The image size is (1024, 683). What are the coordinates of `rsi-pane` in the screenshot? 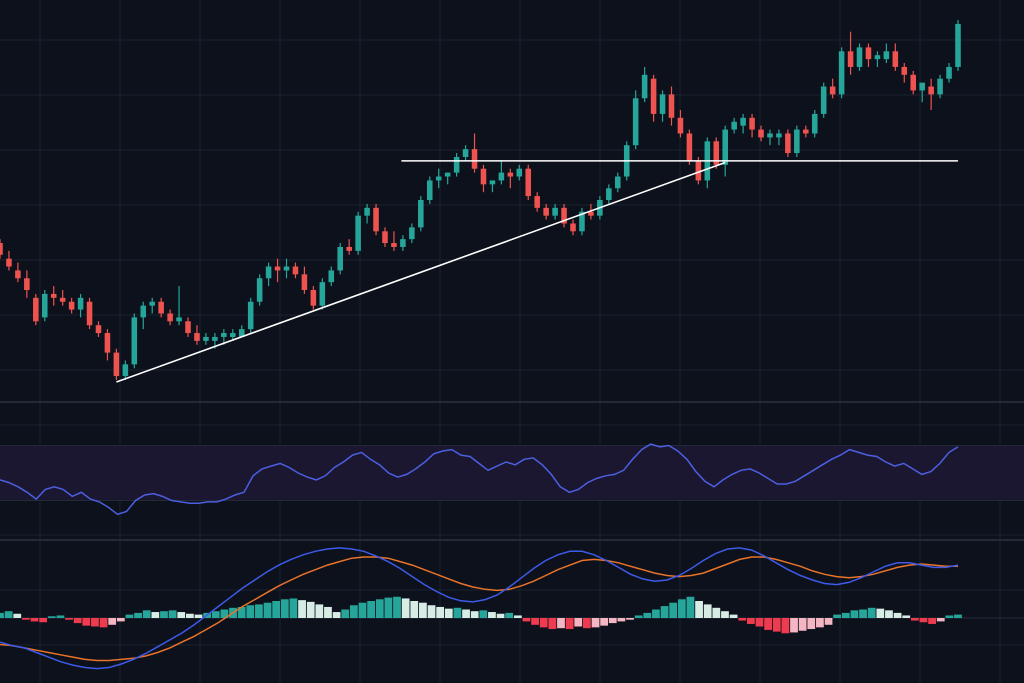 It's located at (512, 479).